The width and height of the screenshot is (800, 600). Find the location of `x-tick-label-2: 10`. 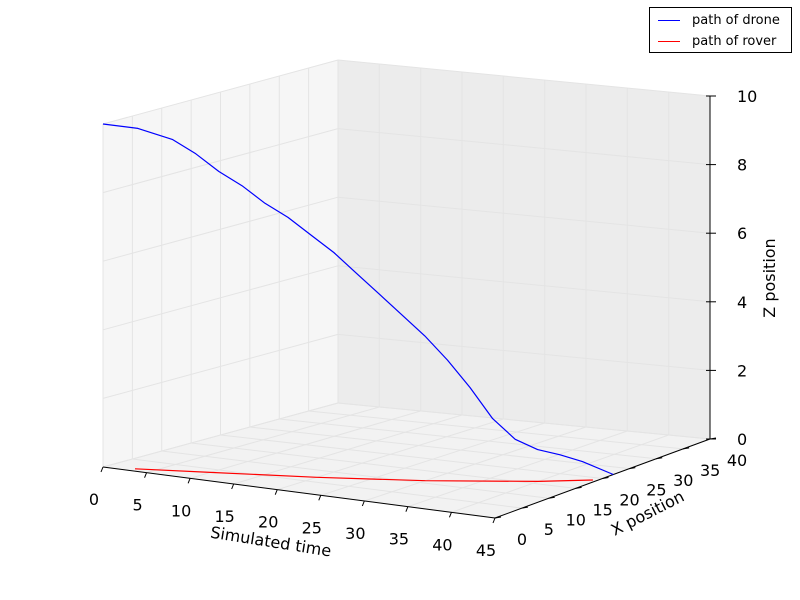

x-tick-label-2: 10 is located at coordinates (181, 510).